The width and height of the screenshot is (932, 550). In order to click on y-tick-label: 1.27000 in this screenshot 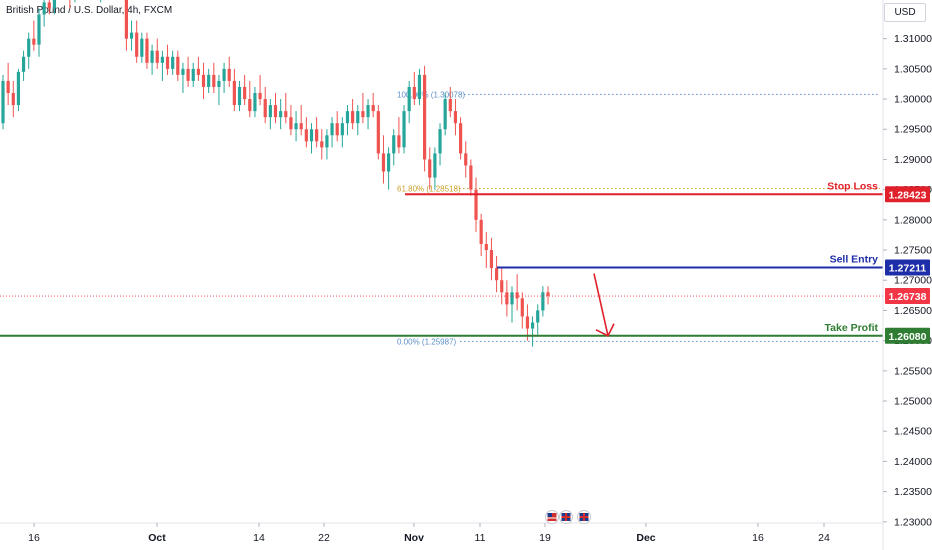, I will do `click(913, 281)`.